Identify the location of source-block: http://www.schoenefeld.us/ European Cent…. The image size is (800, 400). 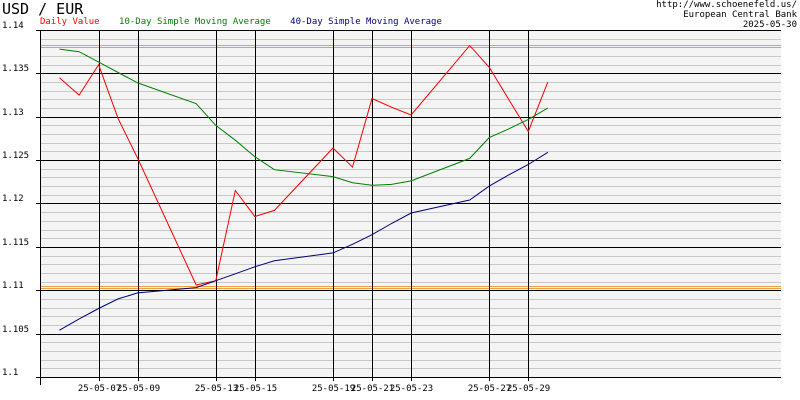
(726, 15).